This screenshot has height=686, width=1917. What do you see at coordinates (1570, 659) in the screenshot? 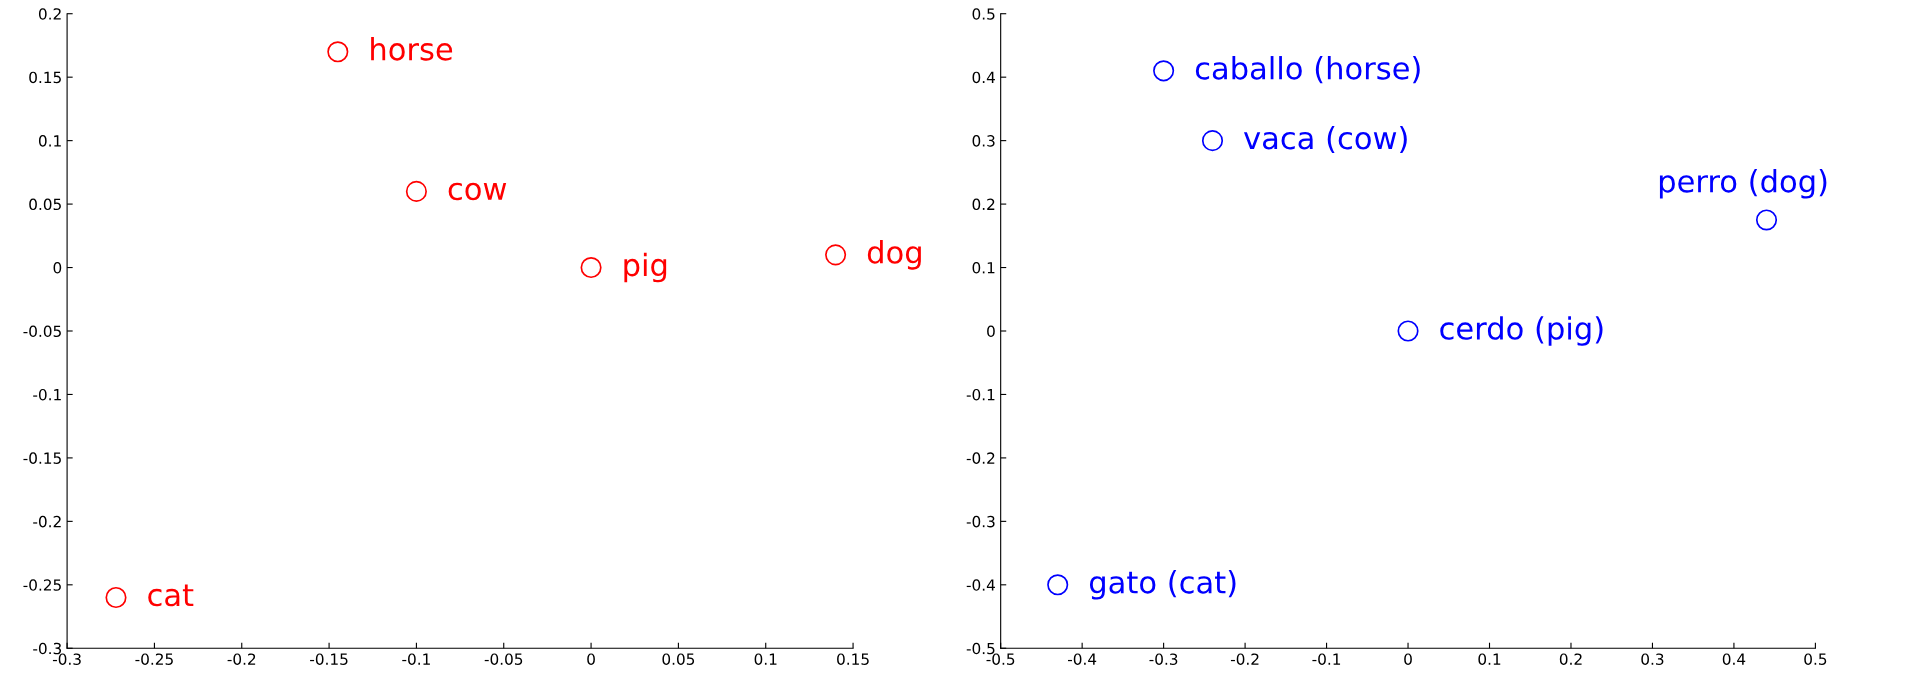
I see `x-tick-label: 0.2` at bounding box center [1570, 659].